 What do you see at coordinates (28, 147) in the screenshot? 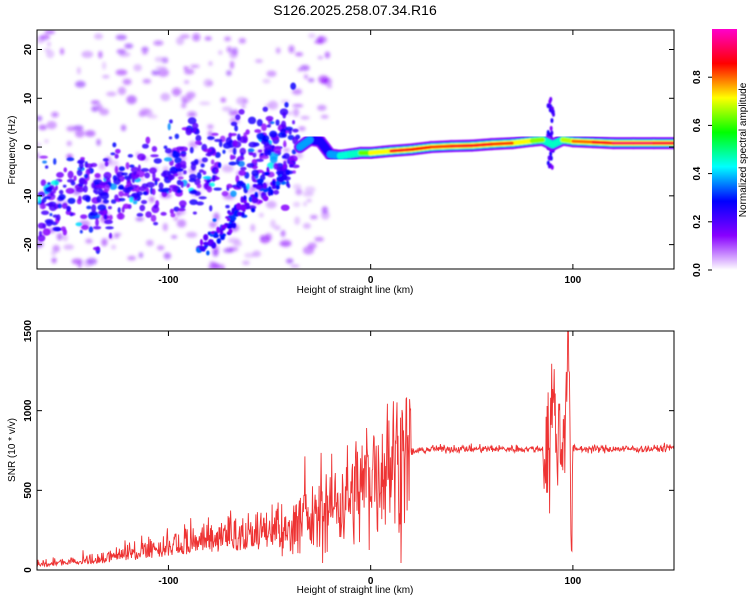
I see `spectrogram-y-tick-label: 0` at bounding box center [28, 147].